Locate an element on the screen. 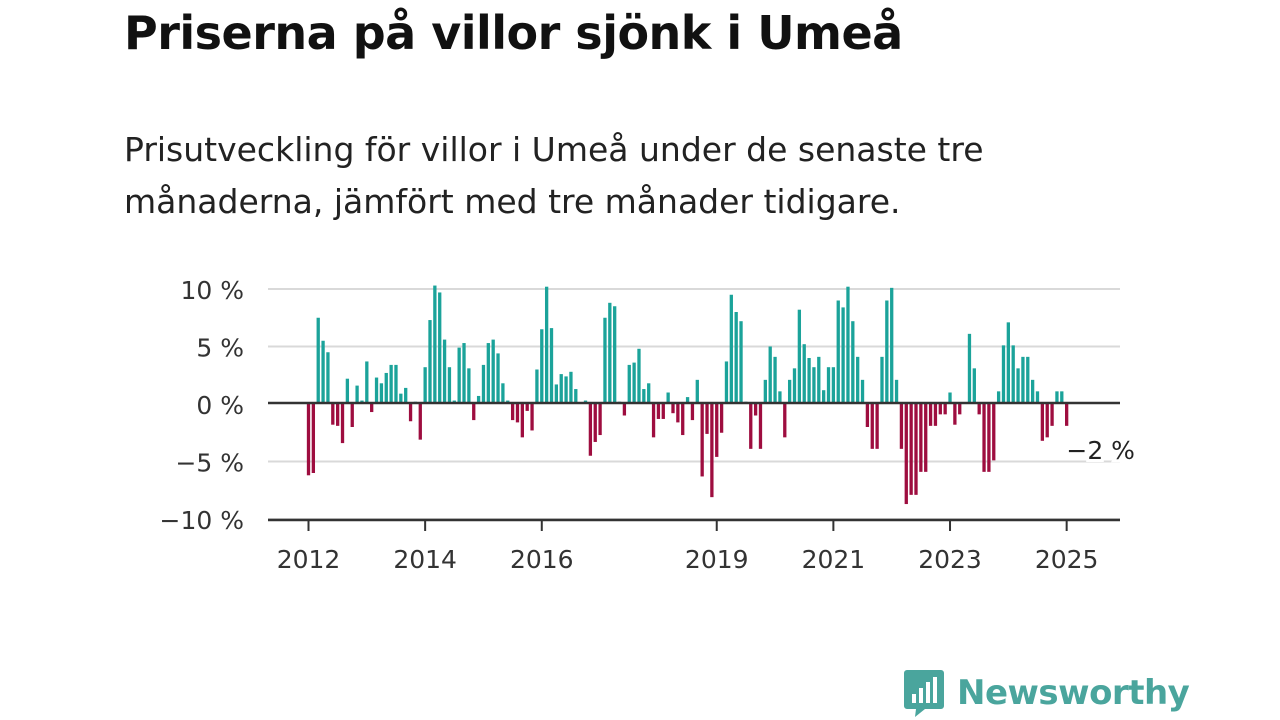  x-tick-label: 2014 is located at coordinates (425, 559).